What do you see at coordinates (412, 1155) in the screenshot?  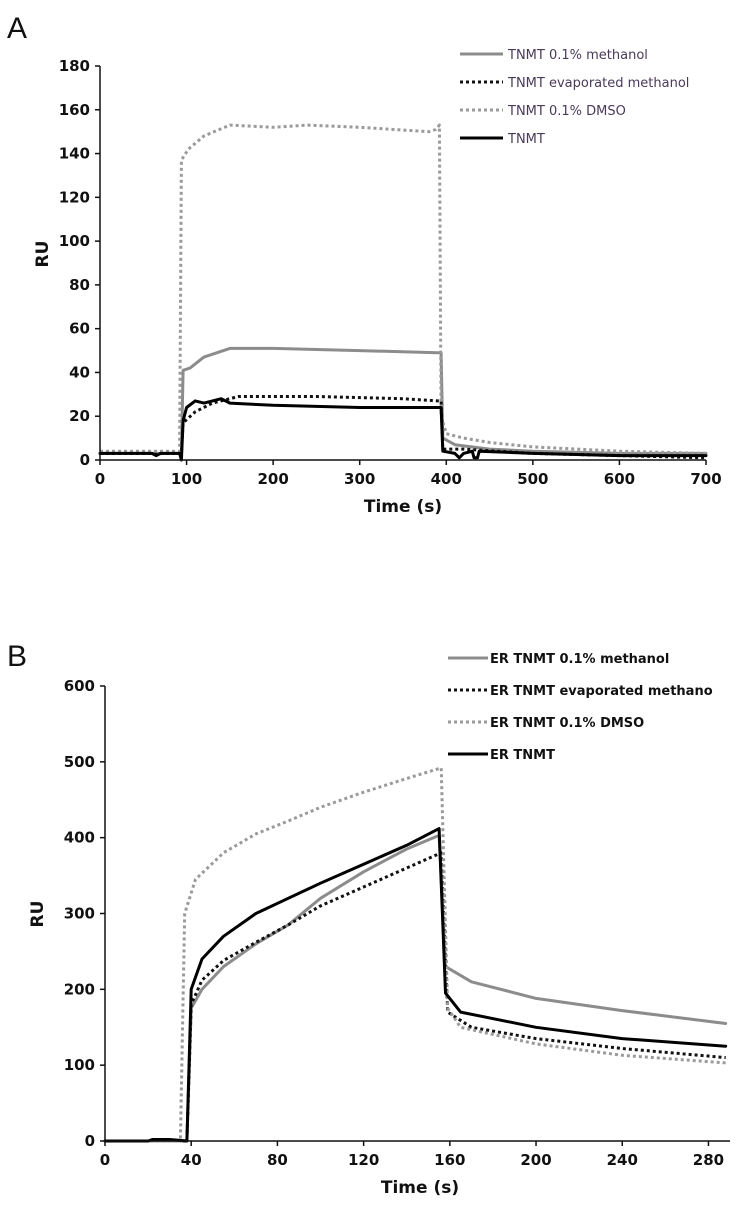 I see `x-axis-ticks: 0 40 80 120 160 200 240 280` at bounding box center [412, 1155].